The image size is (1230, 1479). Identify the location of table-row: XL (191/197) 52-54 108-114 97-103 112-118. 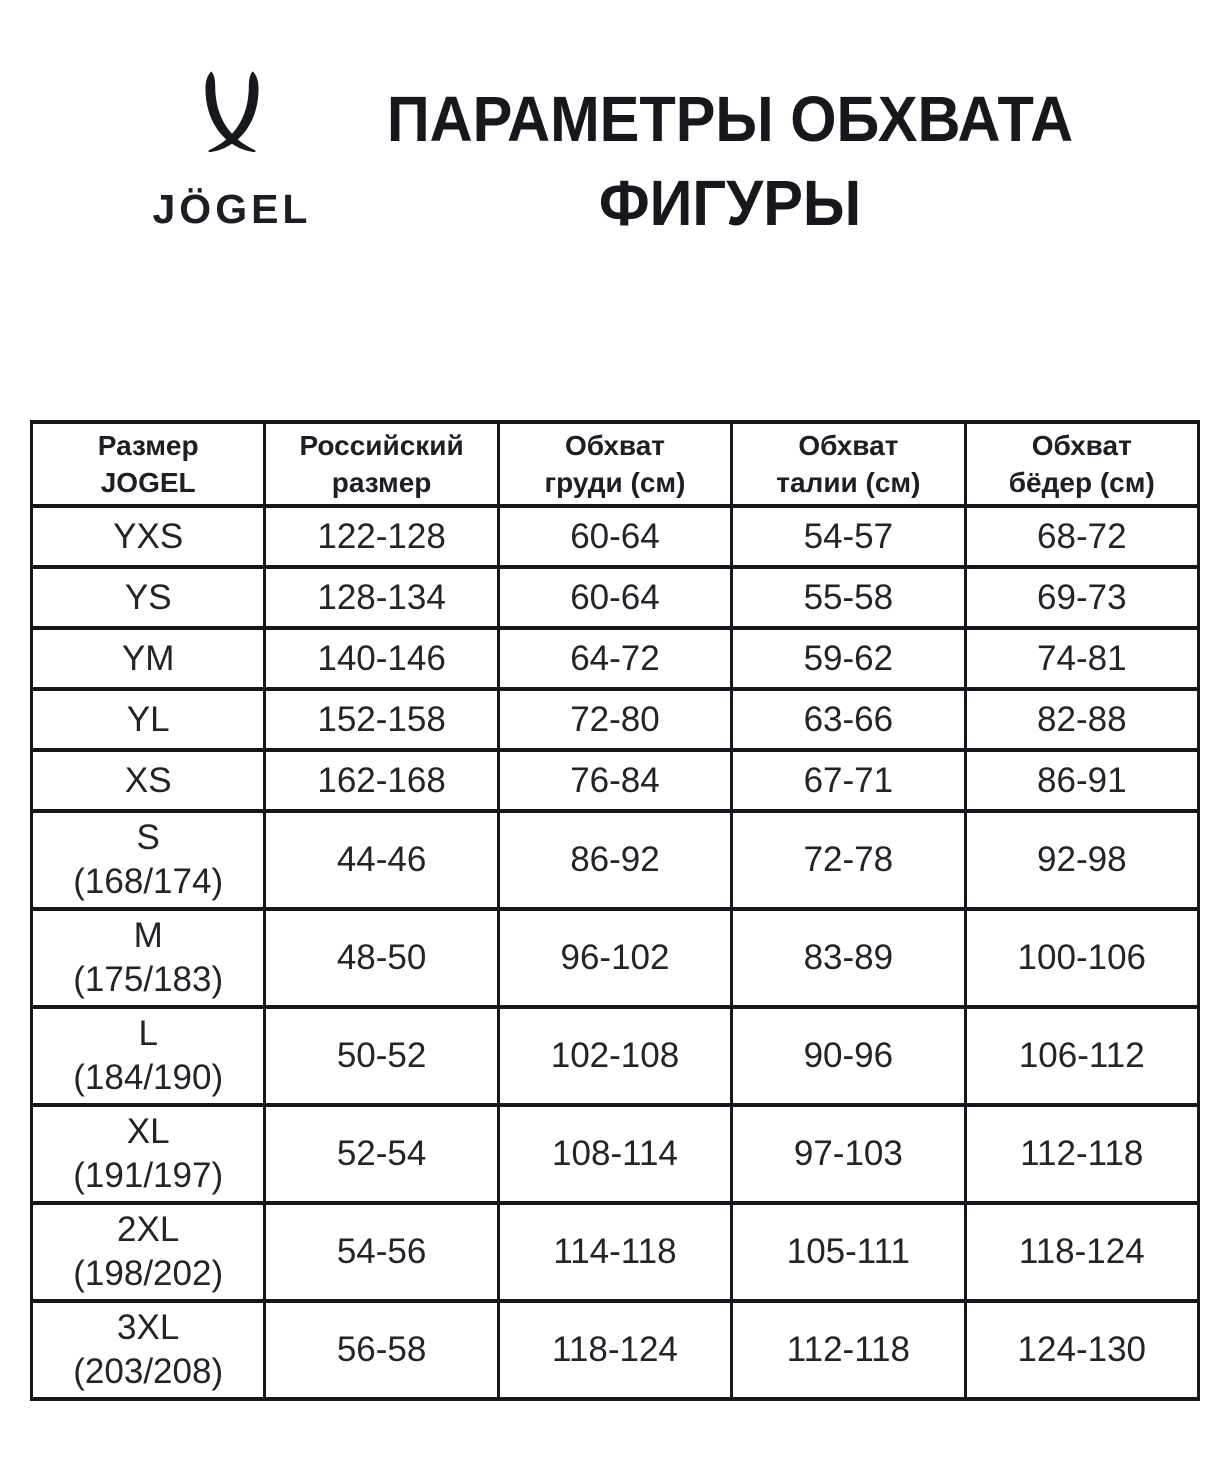
(615, 1154).